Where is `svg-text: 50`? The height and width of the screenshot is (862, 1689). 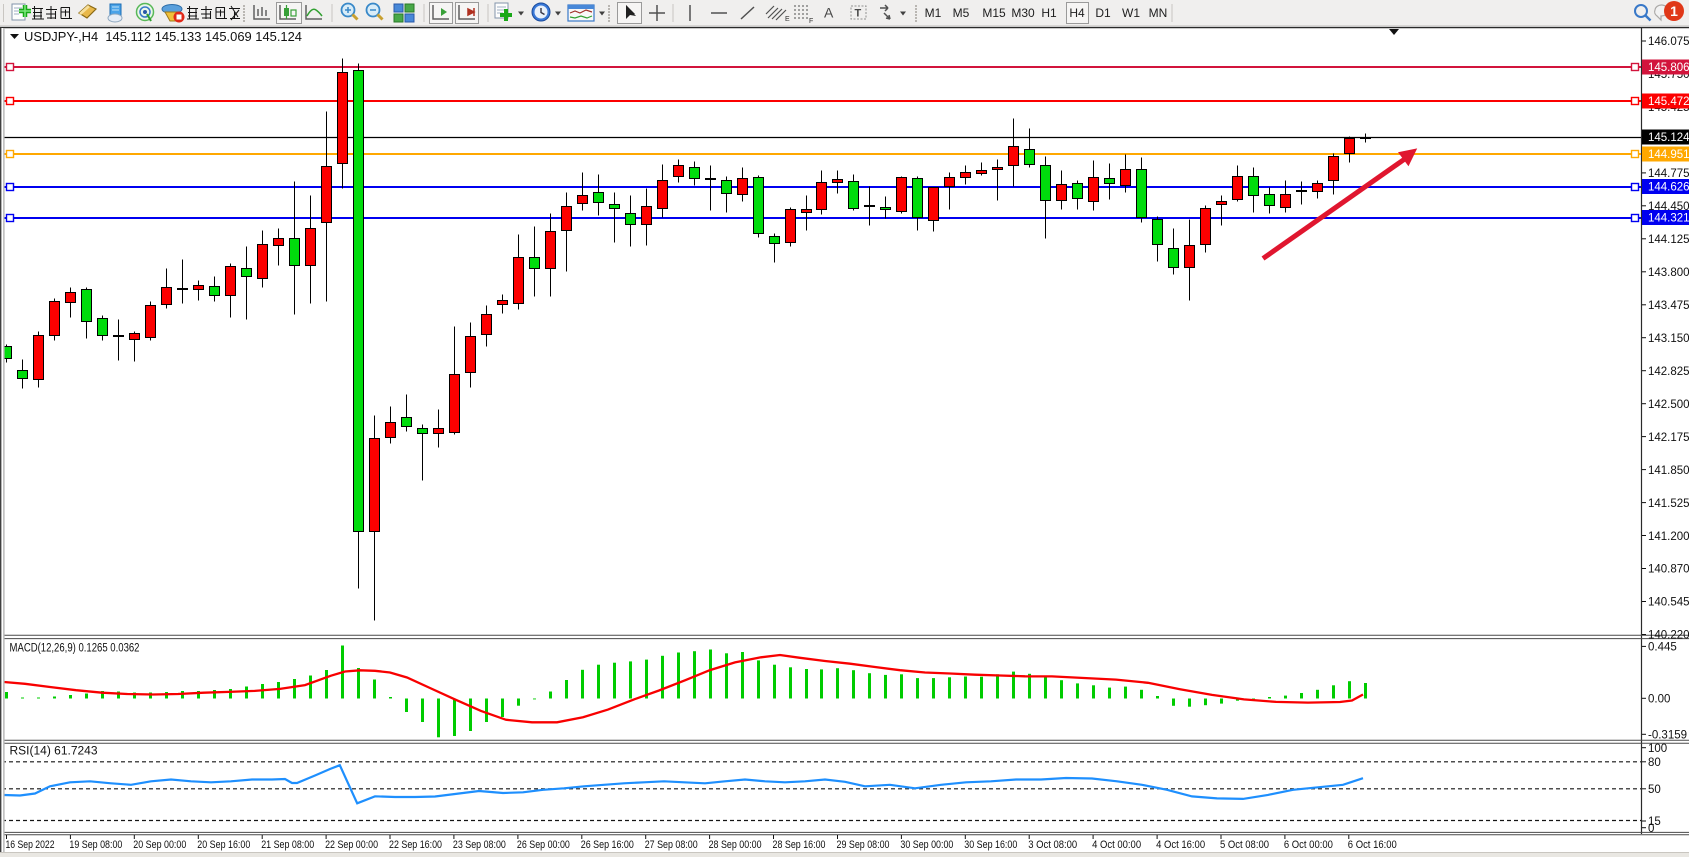
svg-text: 50 is located at coordinates (1654, 790).